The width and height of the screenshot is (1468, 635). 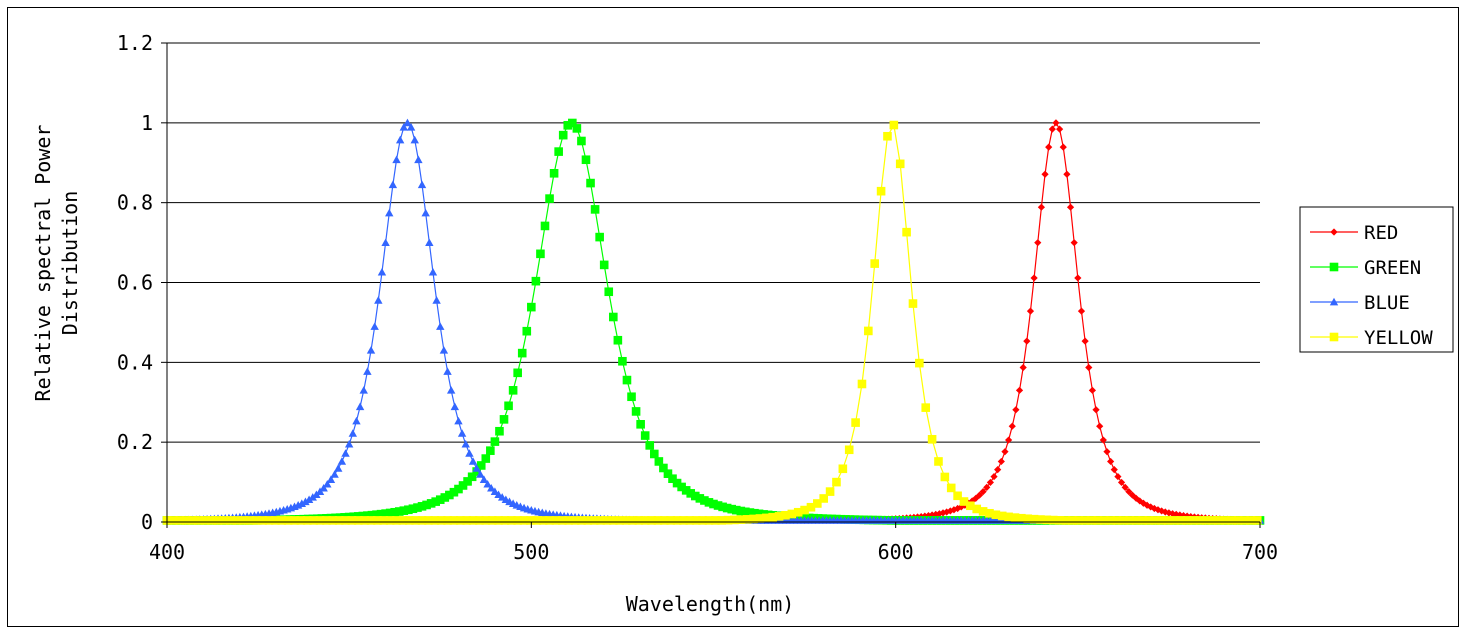 I want to click on y-tick-label: 1, so click(x=147, y=123).